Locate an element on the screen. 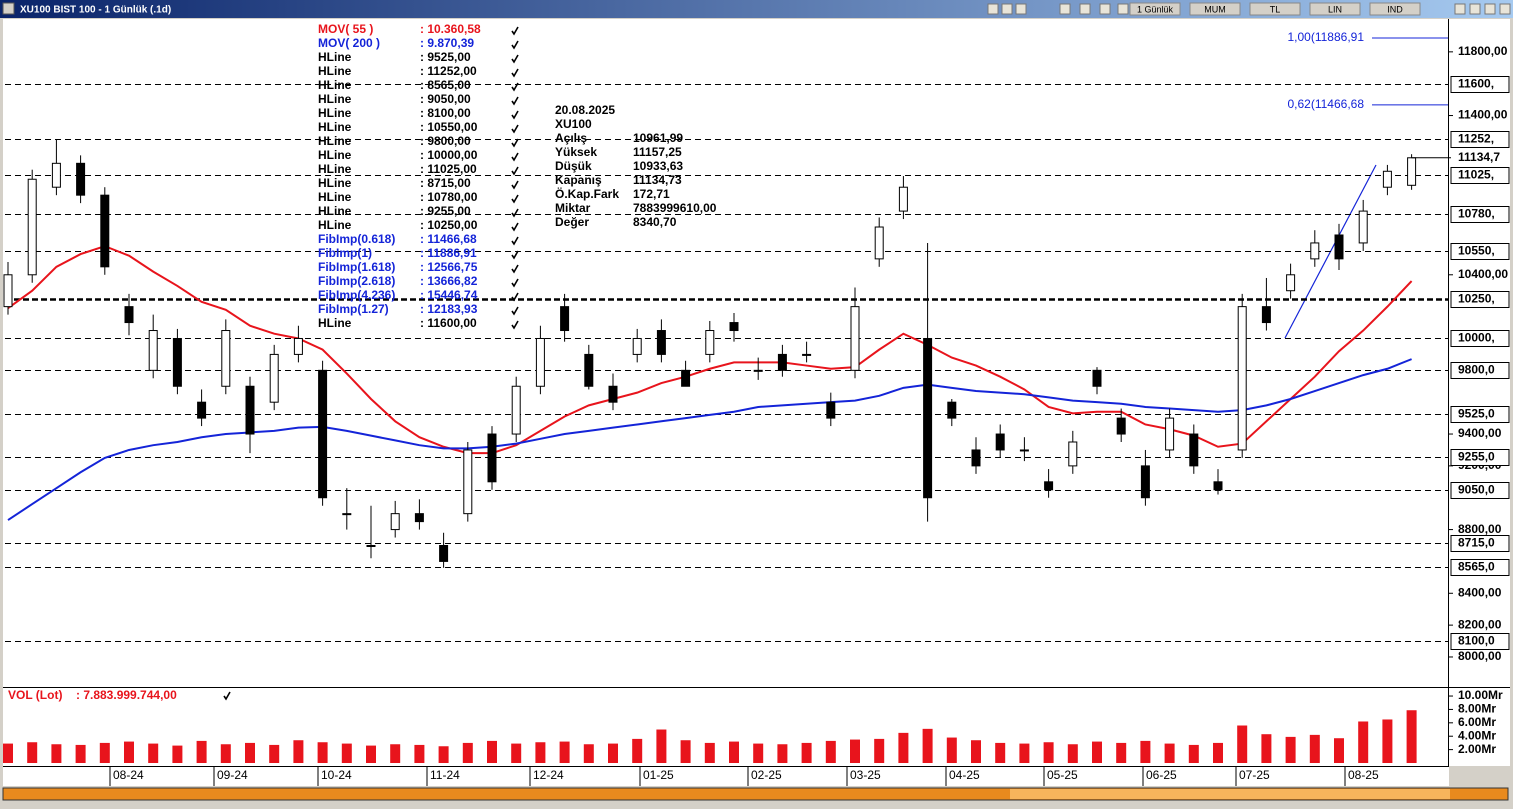 The height and width of the screenshot is (809, 1513). legend-name: MOV( 200 ) is located at coordinates (349, 43).